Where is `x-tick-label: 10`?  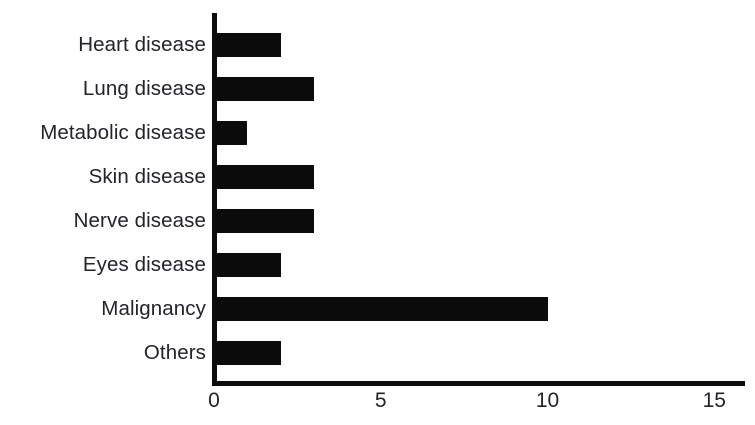 x-tick-label: 10 is located at coordinates (547, 400).